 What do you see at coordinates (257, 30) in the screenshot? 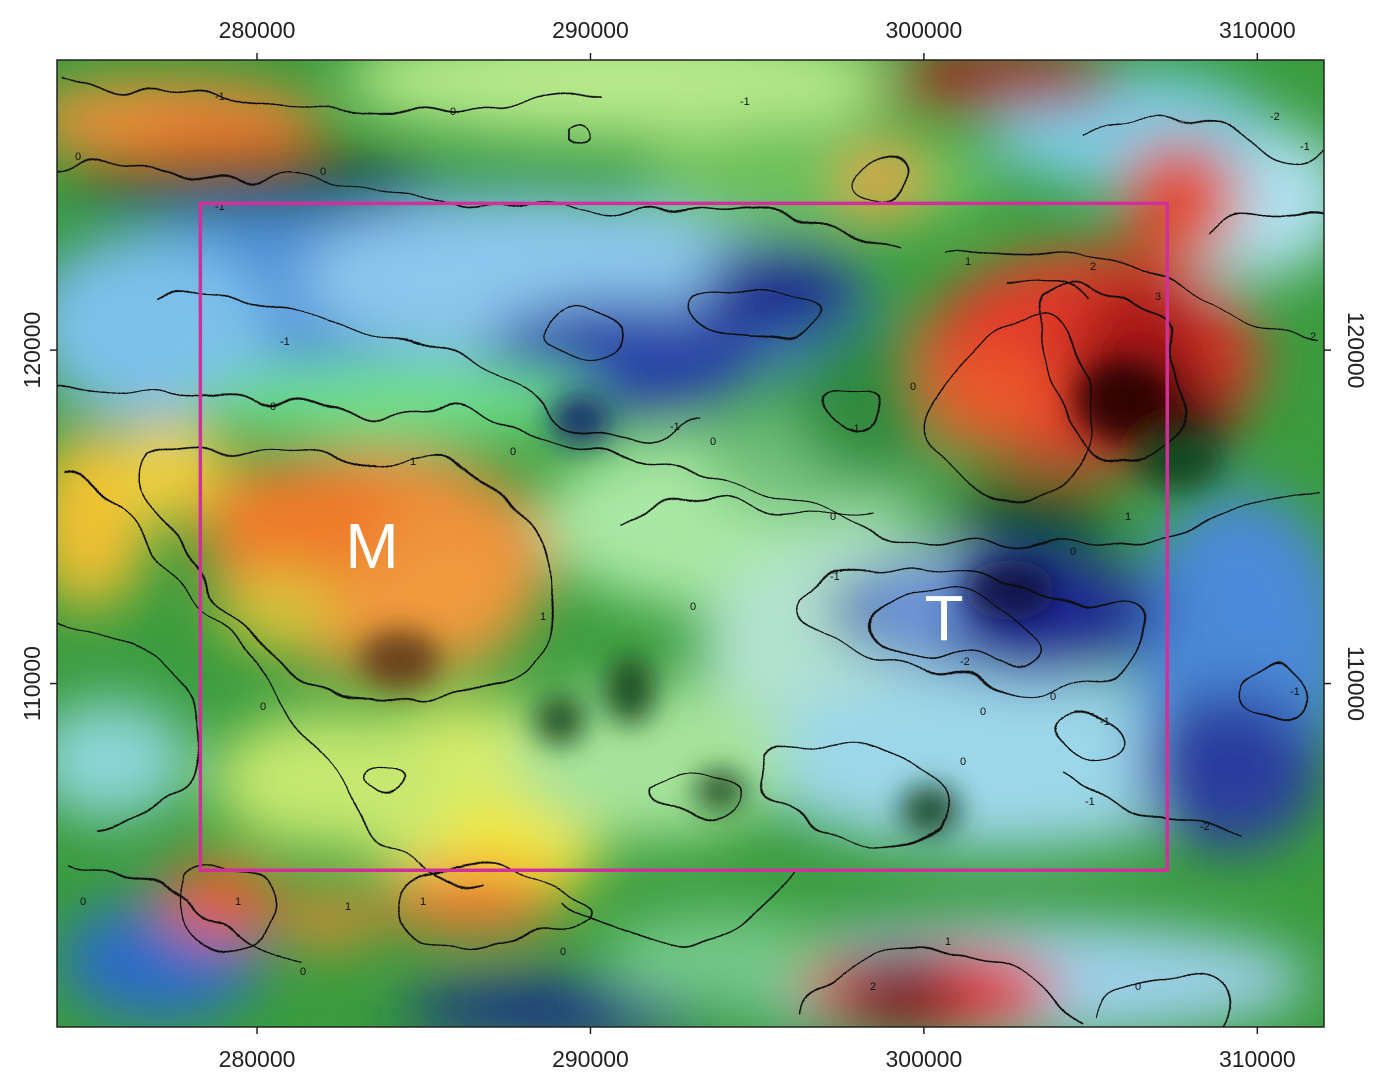
I see `x-tick-label-top: 280000` at bounding box center [257, 30].